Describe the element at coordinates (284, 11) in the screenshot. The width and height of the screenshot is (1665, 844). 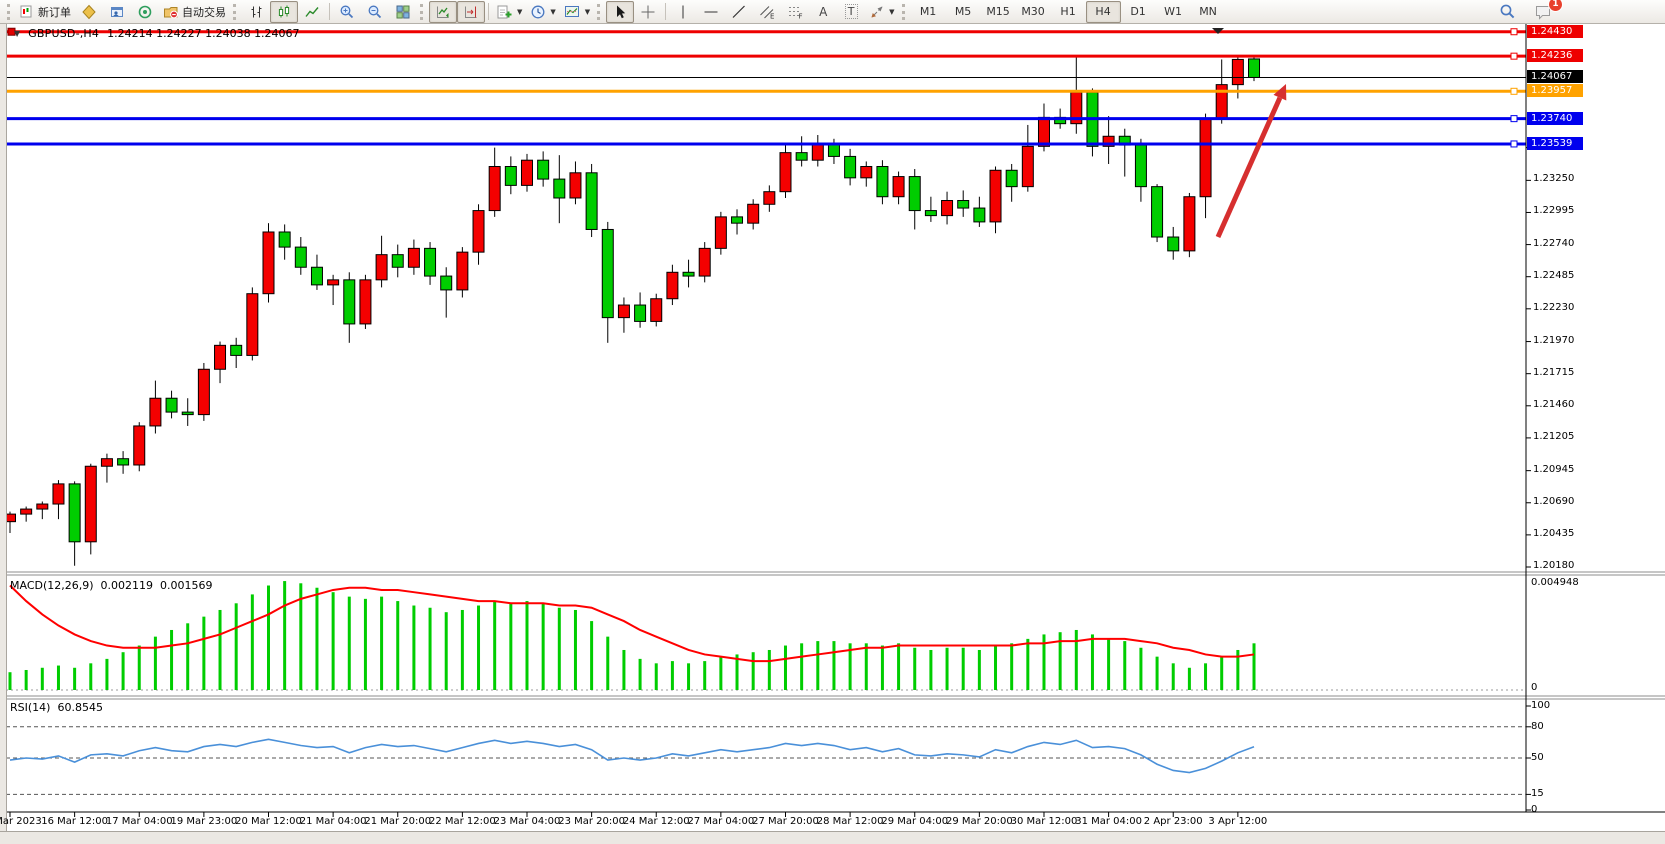
I see `candlestick-chart-button` at that location.